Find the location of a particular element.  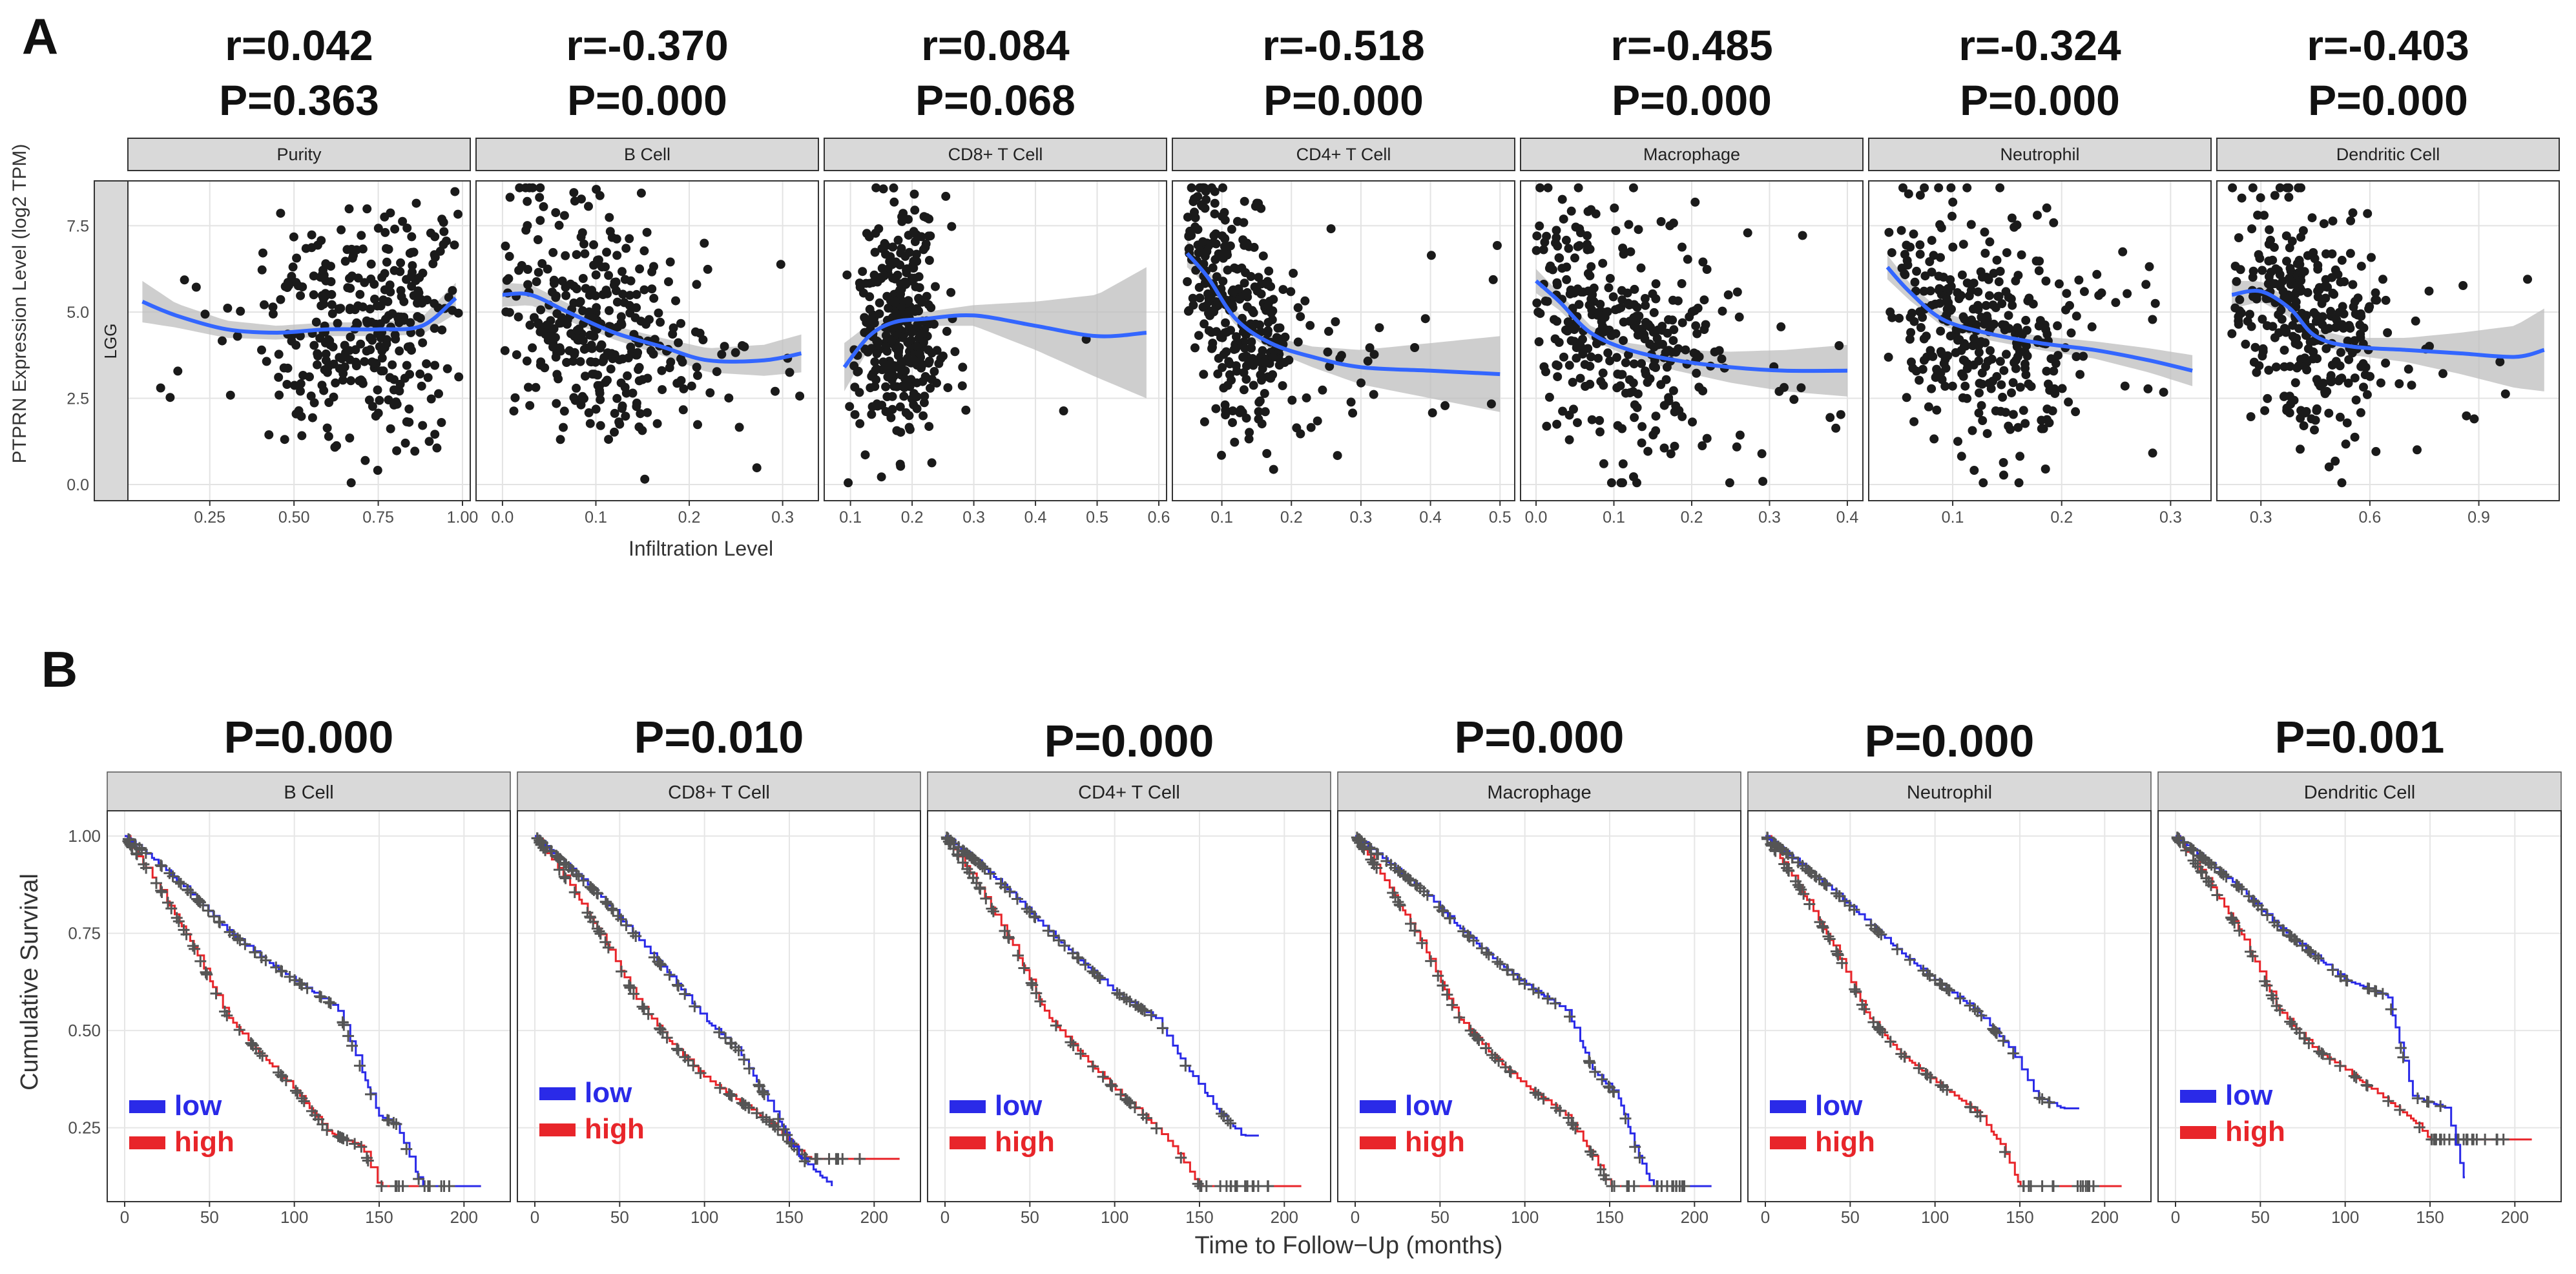

trend-line is located at coordinates (1691, 326).